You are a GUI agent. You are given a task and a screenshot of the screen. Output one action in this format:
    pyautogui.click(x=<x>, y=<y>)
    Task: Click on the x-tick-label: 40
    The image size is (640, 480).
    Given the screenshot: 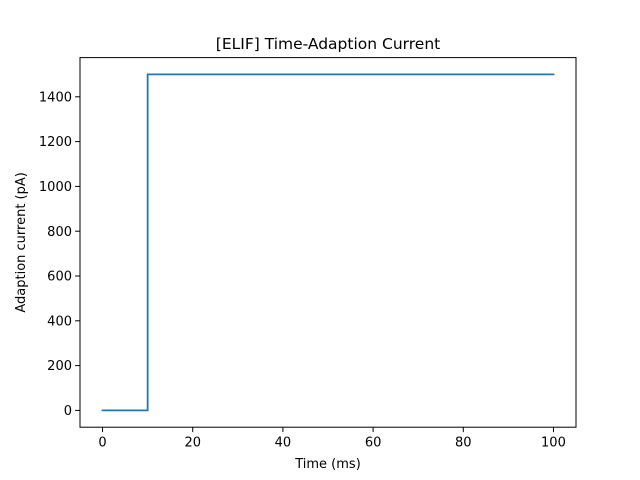 What is the action you would take?
    pyautogui.click(x=283, y=443)
    